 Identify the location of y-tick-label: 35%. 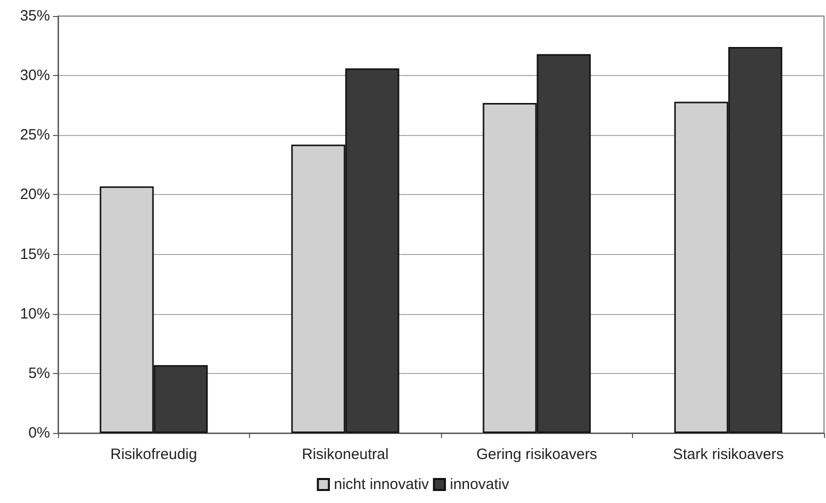
(35, 16).